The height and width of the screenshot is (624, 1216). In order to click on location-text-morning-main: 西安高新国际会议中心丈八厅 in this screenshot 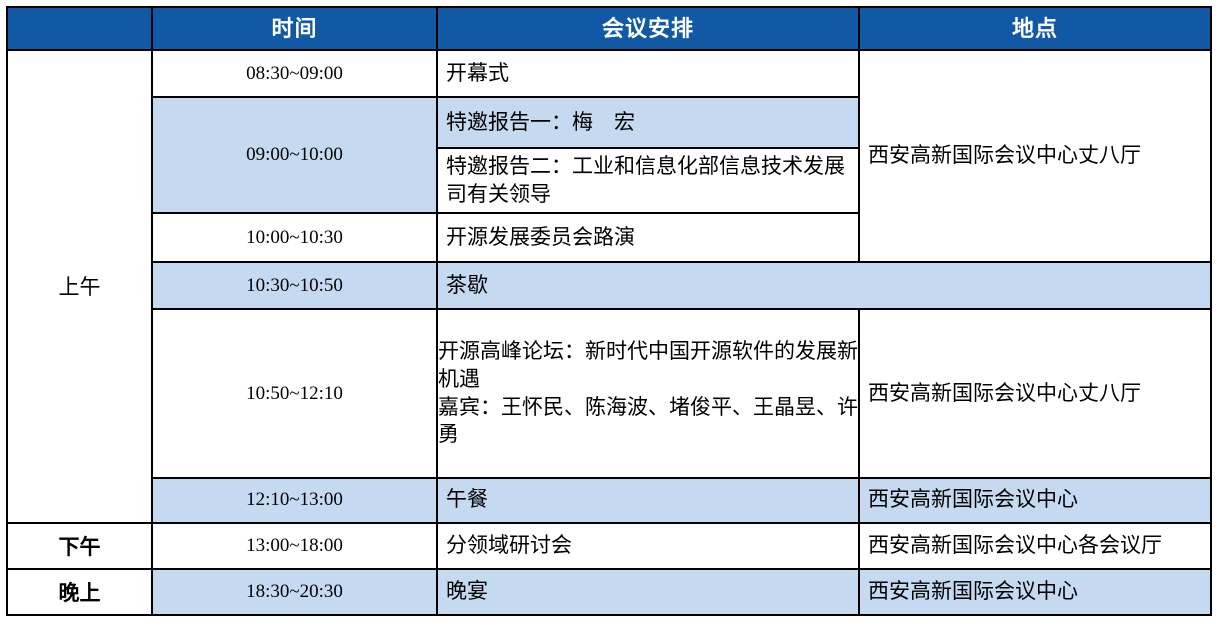, I will do `click(1004, 155)`.